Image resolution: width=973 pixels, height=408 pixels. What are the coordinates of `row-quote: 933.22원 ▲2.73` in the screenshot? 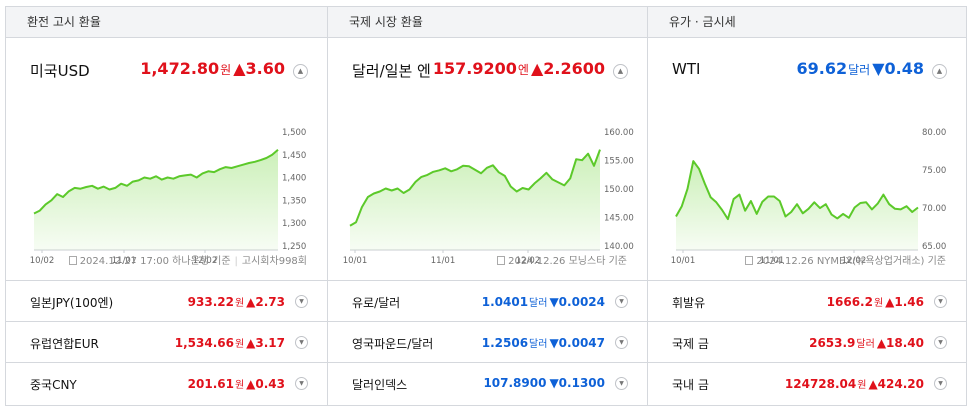 It's located at (236, 301).